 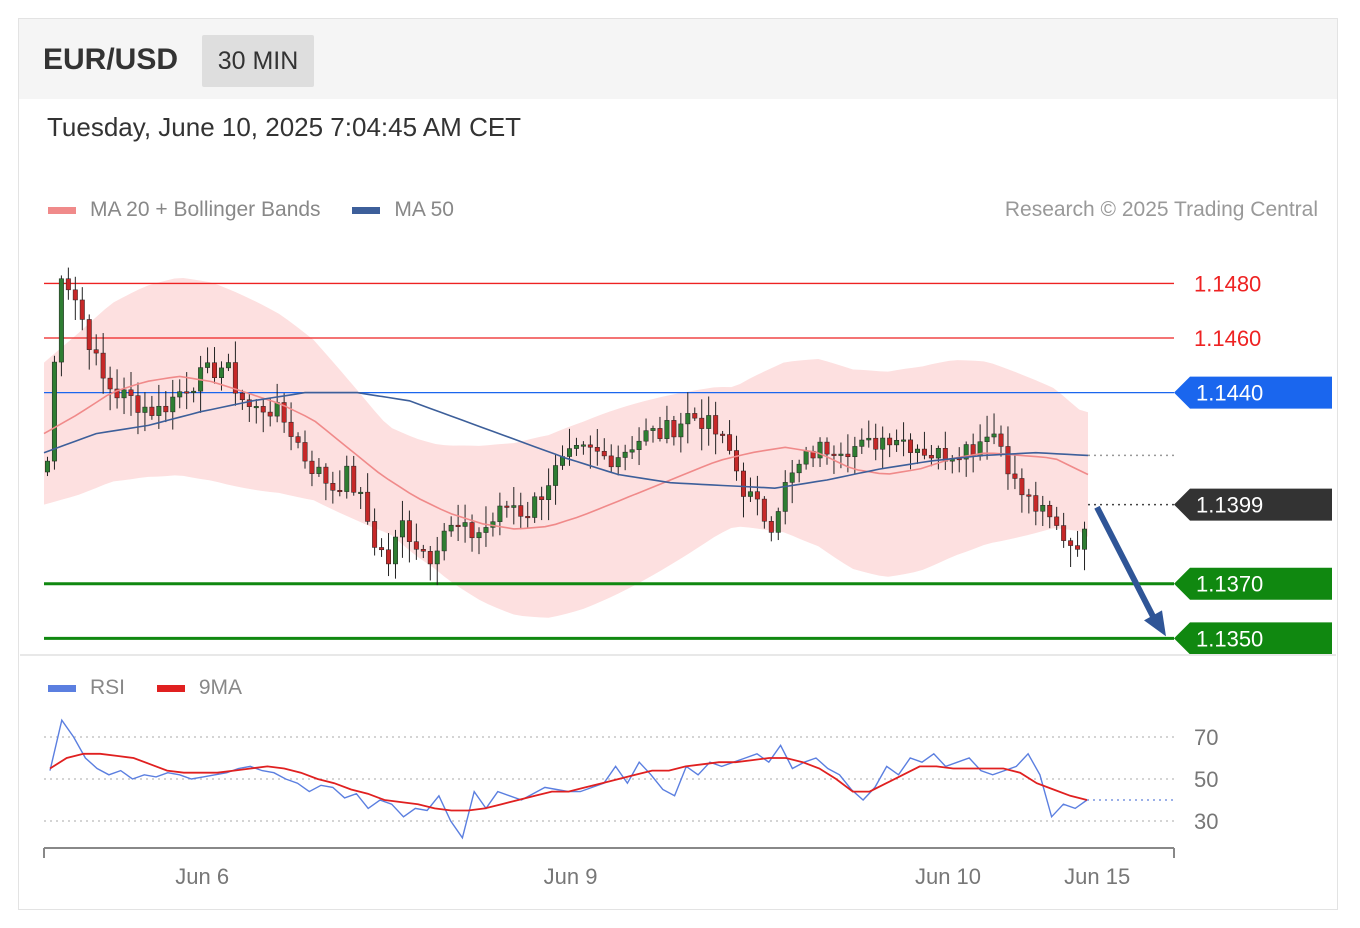 What do you see at coordinates (608, 452) in the screenshot?
I see `moving-averages` at bounding box center [608, 452].